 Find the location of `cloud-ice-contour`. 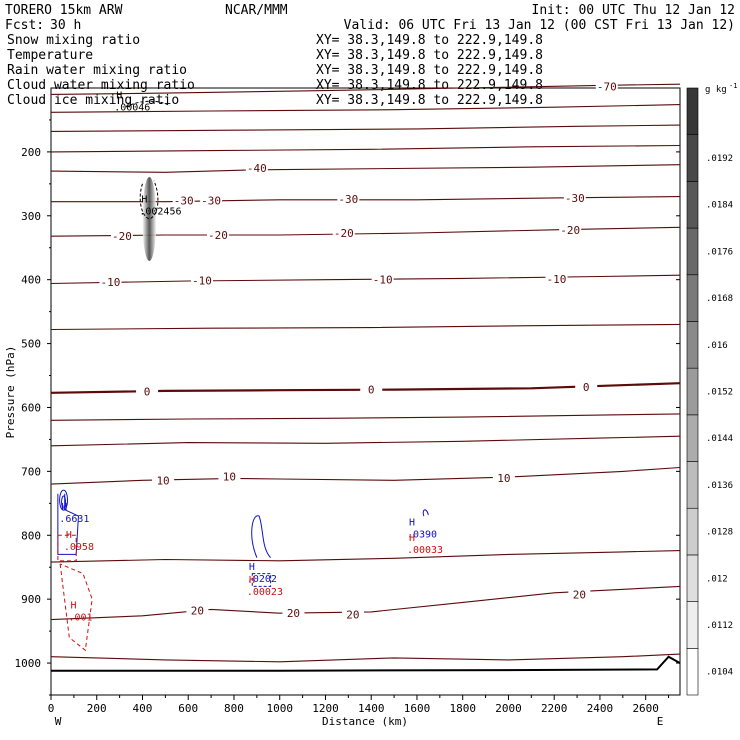

cloud-ice-contour is located at coordinates (148, 104).